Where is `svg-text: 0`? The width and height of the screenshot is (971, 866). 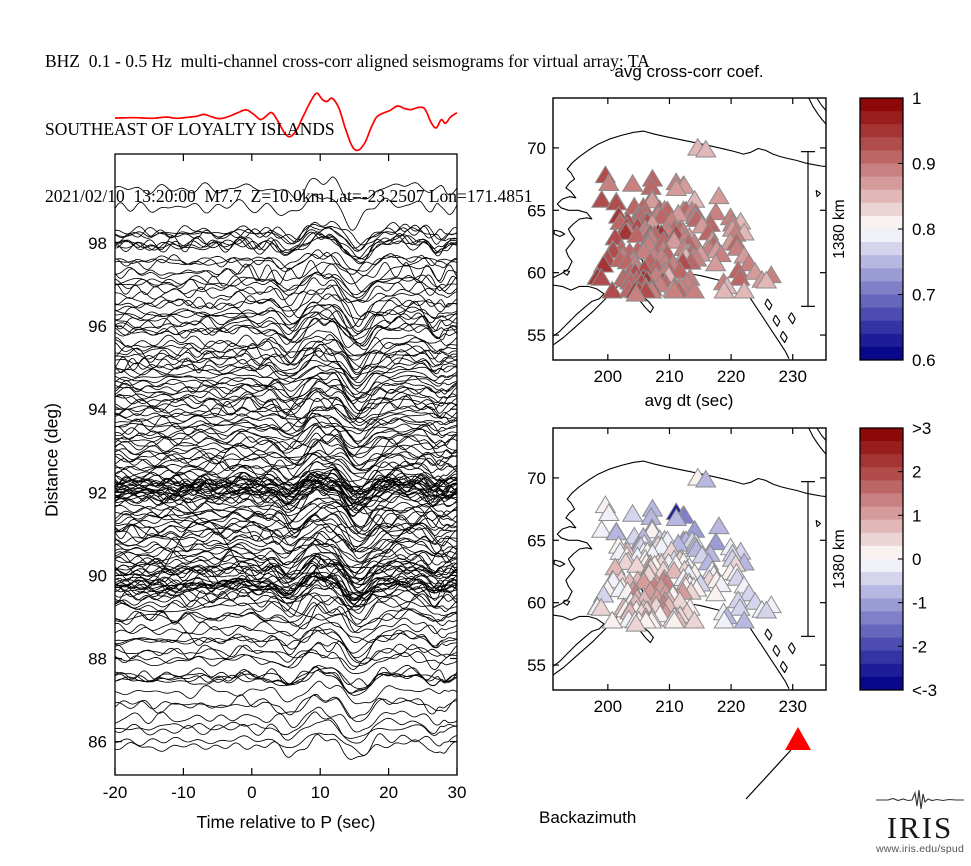
svg-text: 0 is located at coordinates (251, 792).